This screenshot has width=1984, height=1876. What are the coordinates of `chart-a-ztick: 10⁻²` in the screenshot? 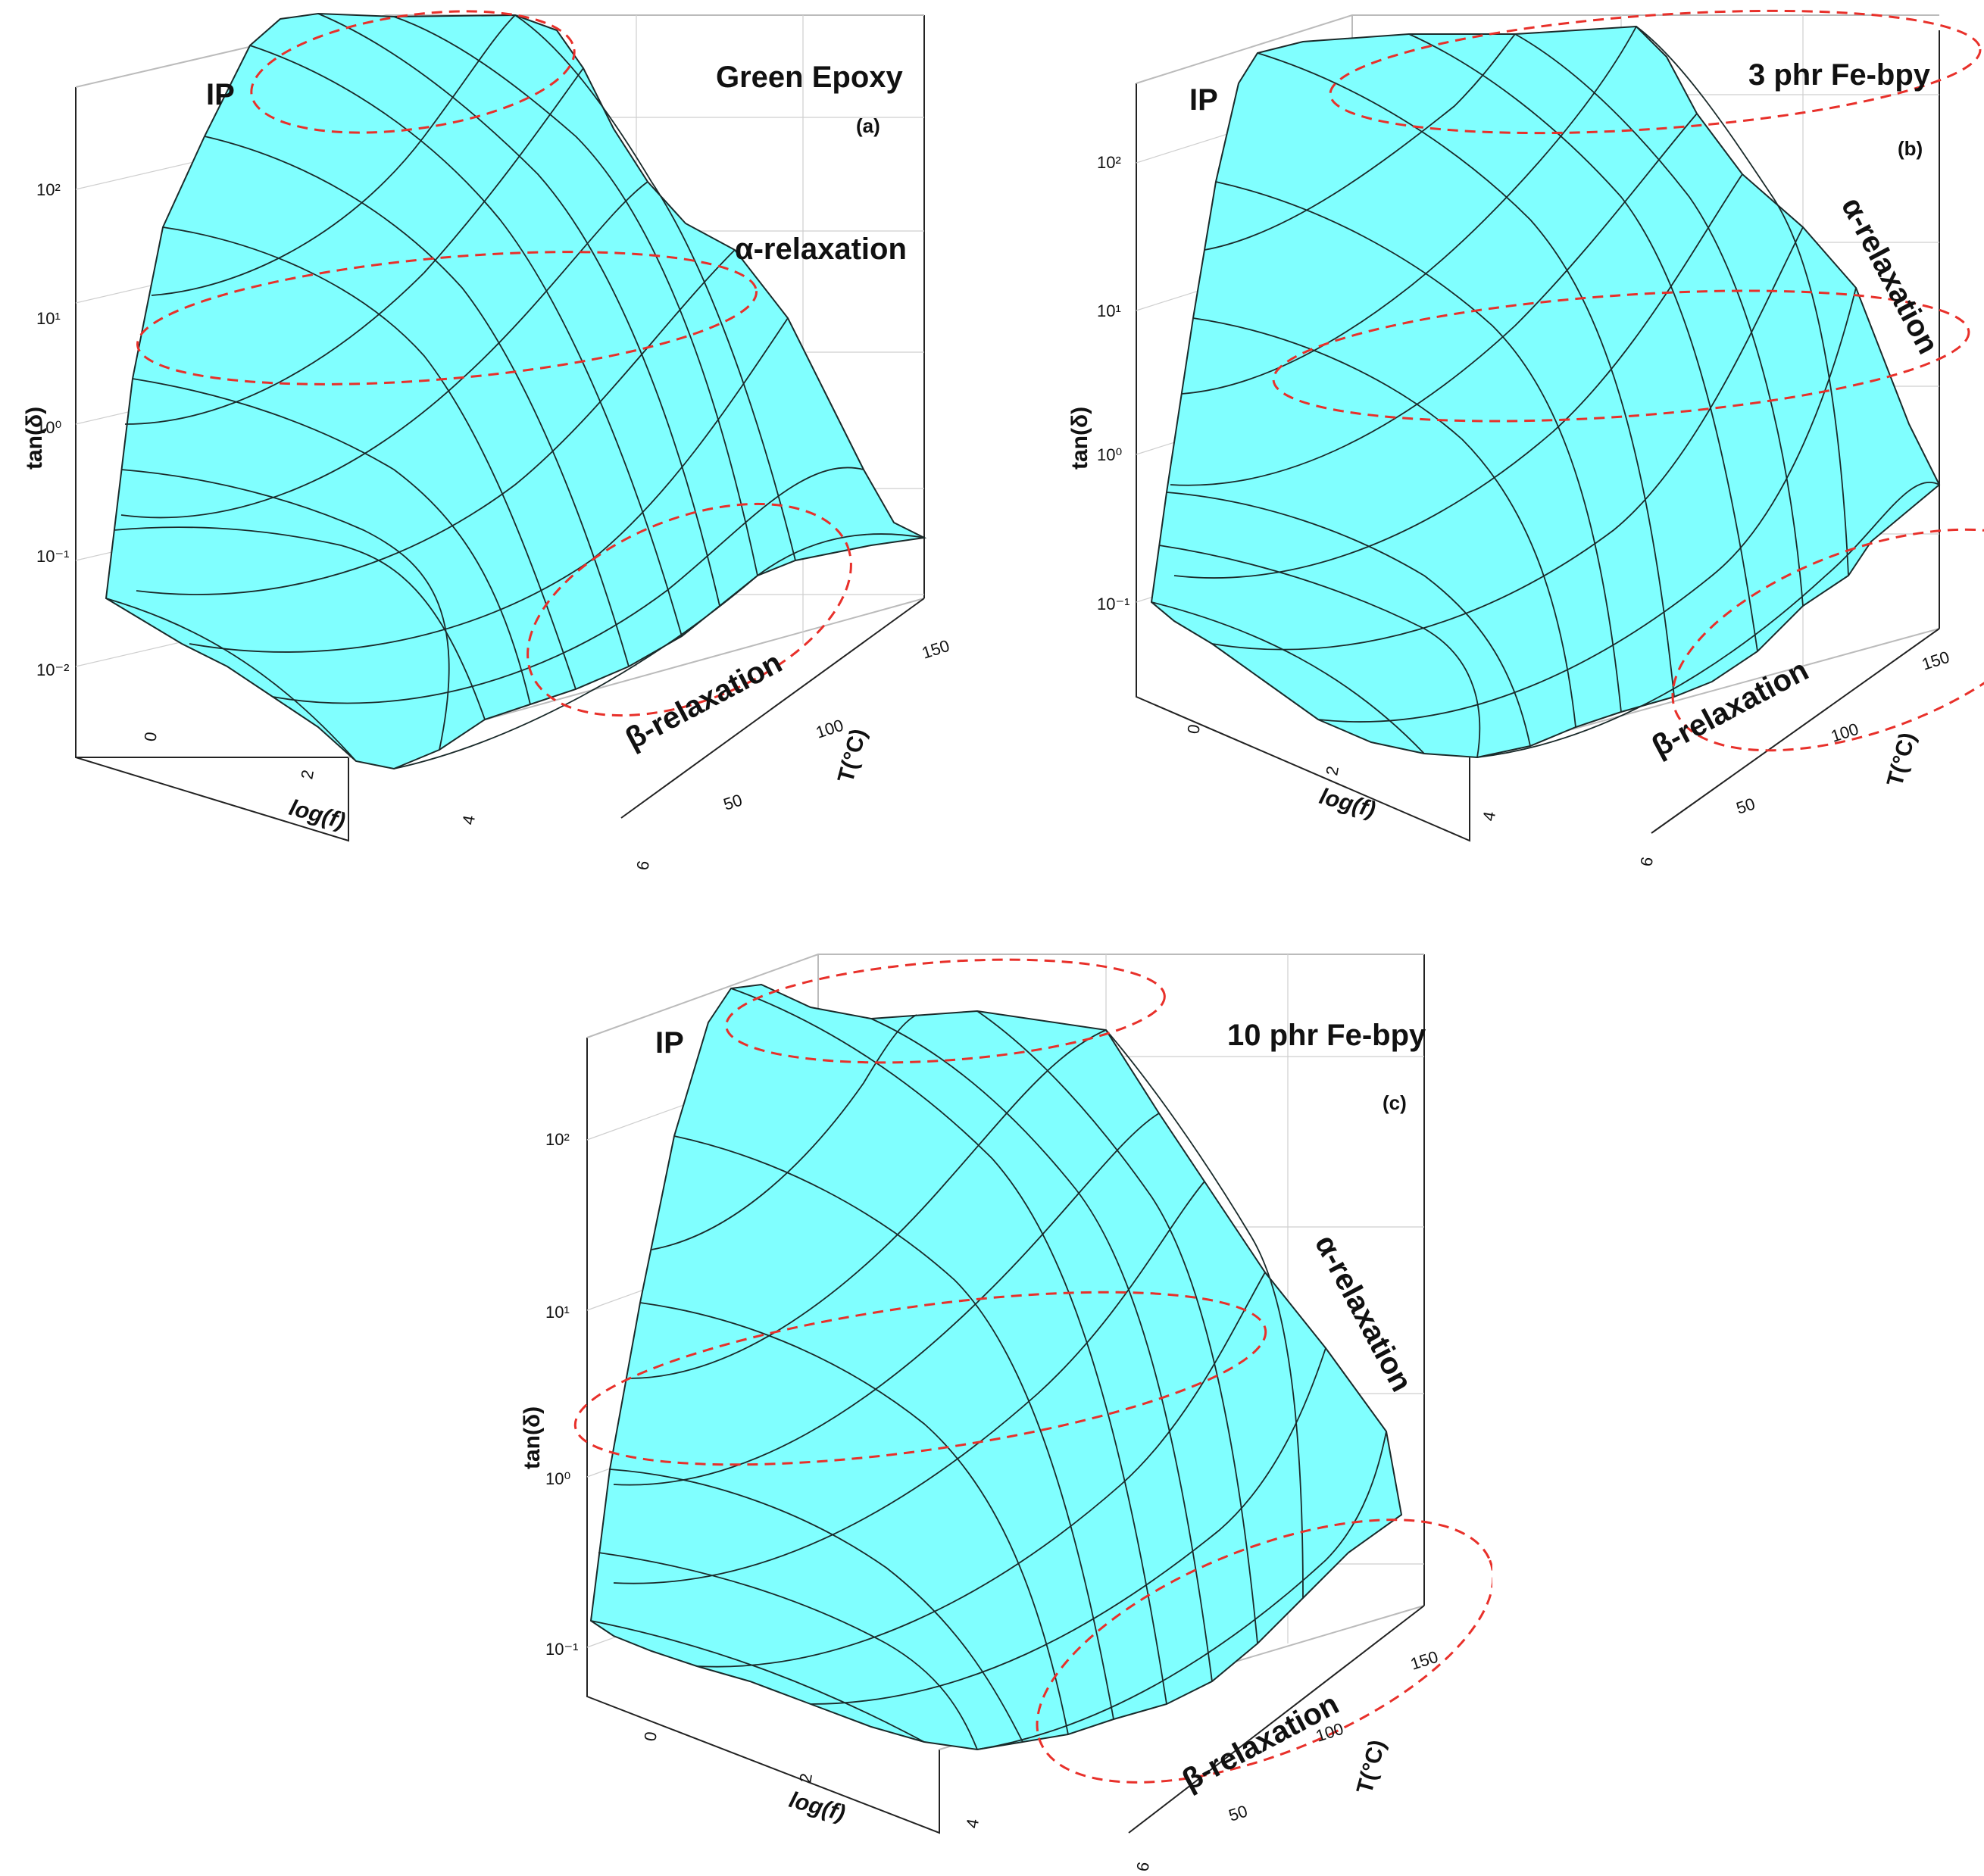 It's located at (53, 669).